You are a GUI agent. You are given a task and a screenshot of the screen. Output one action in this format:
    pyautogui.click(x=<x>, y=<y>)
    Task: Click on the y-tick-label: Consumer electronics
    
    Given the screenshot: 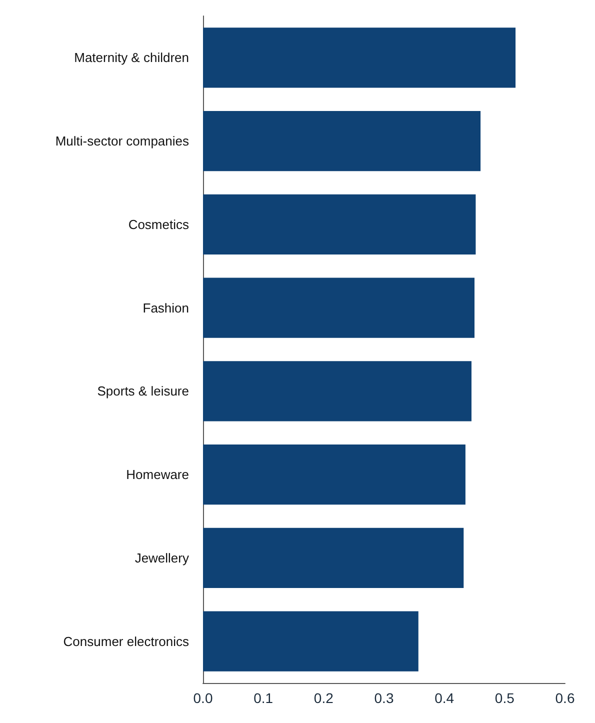 What is the action you would take?
    pyautogui.click(x=126, y=641)
    